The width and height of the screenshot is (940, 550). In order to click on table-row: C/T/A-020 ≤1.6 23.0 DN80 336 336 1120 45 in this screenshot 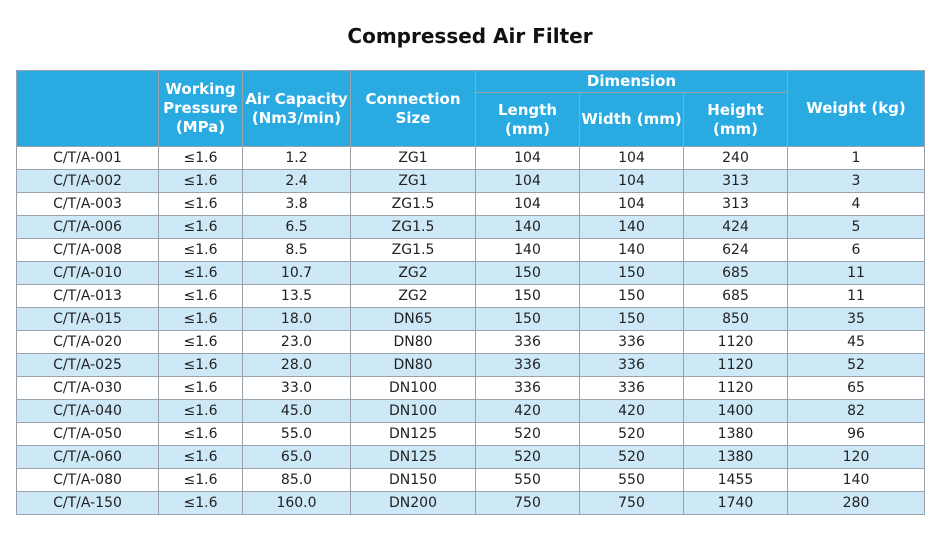, I will do `click(470, 342)`.